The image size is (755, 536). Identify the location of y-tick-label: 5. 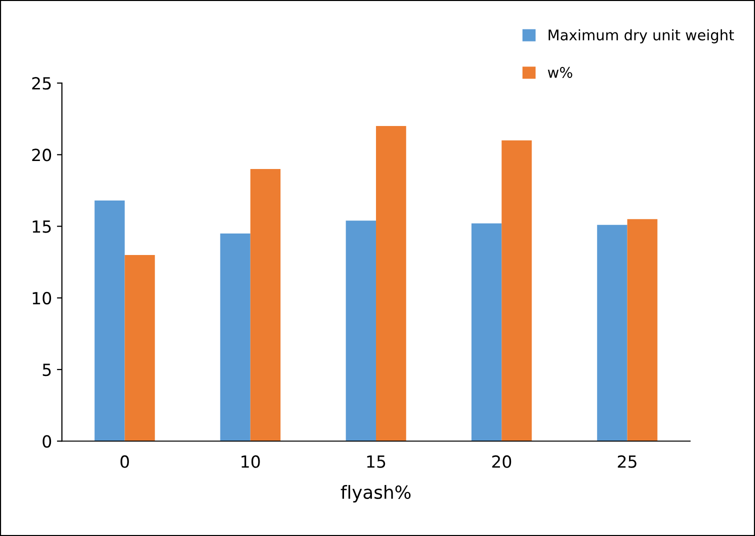
(46, 370).